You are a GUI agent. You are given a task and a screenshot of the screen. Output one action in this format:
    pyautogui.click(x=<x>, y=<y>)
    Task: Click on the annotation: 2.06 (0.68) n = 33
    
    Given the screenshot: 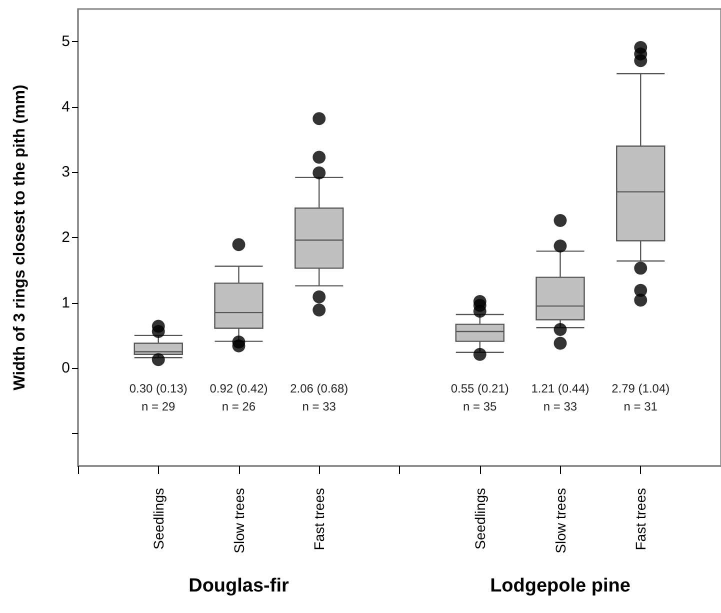 What is the action you would take?
    pyautogui.click(x=319, y=397)
    